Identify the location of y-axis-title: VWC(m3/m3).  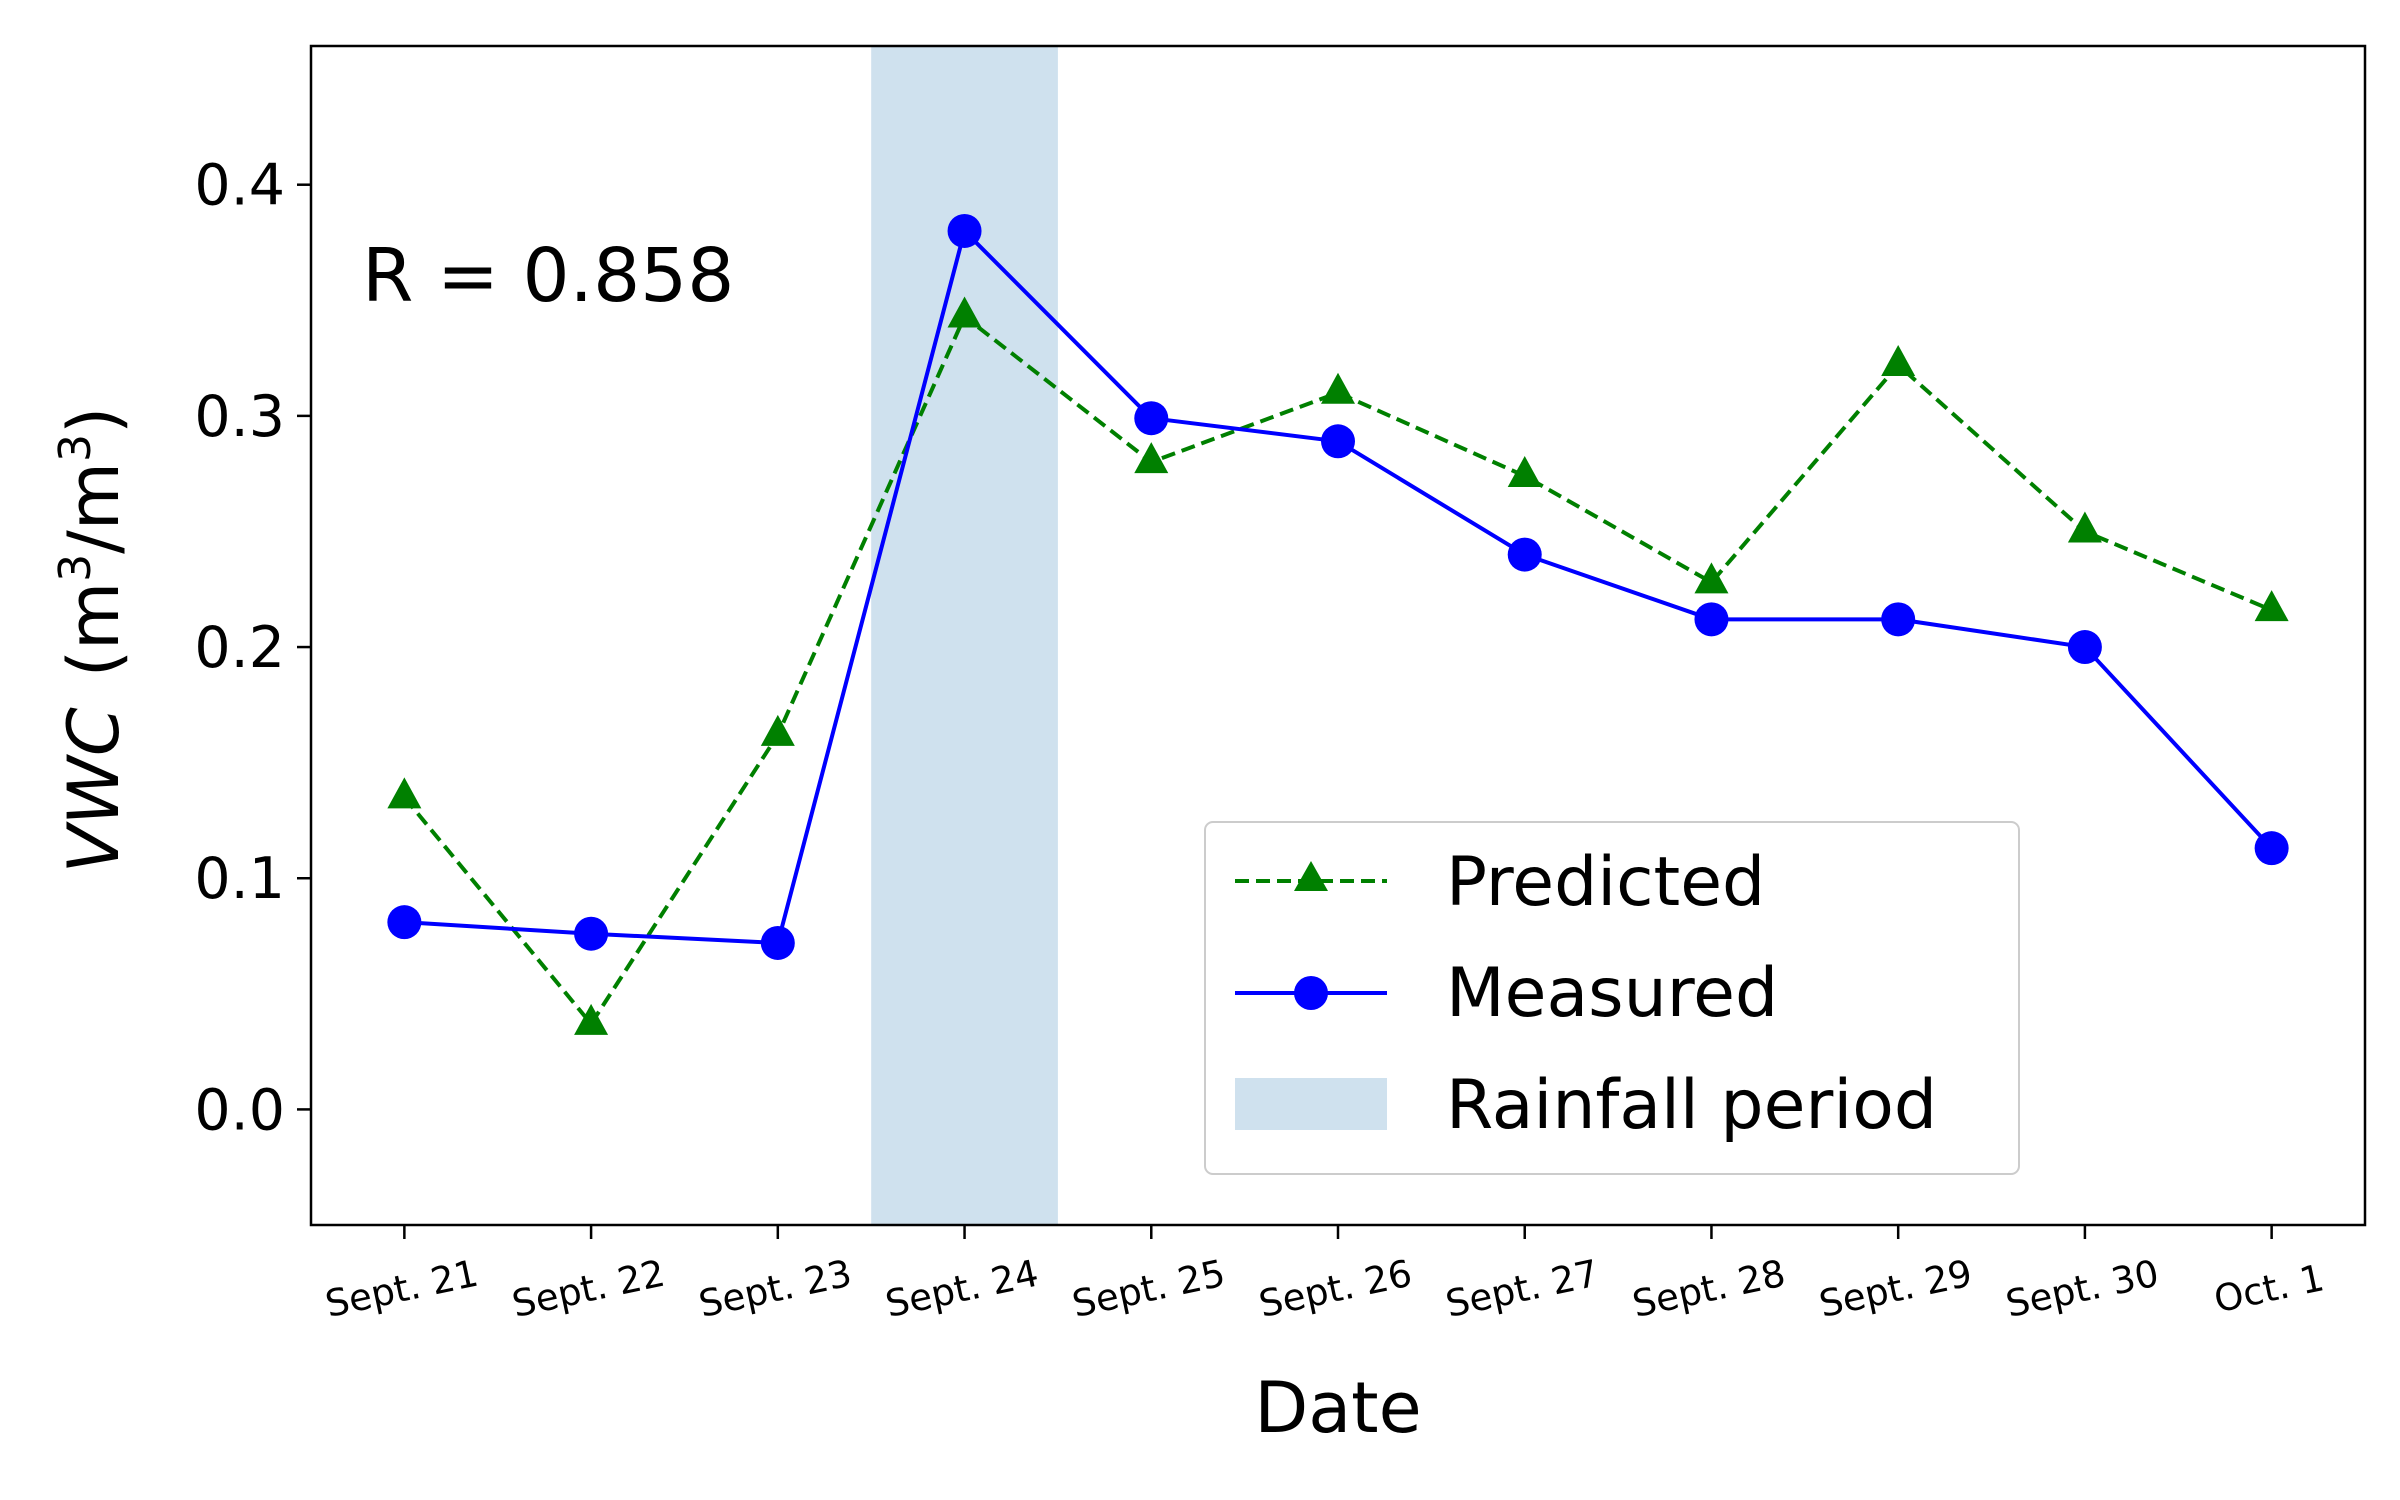
(92, 640).